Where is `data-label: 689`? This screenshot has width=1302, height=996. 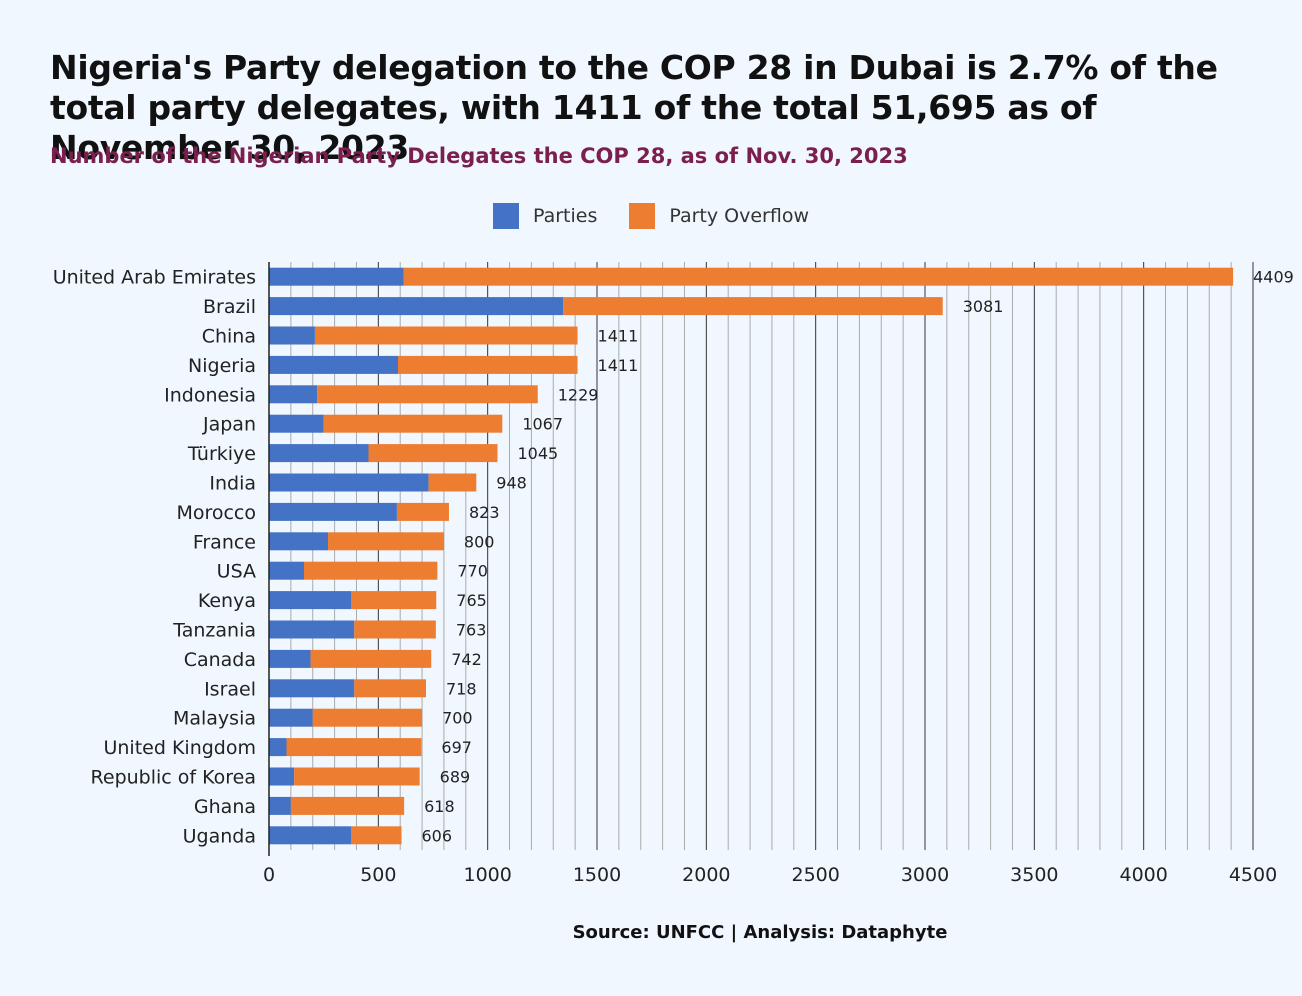
data-label: 689 is located at coordinates (455, 777).